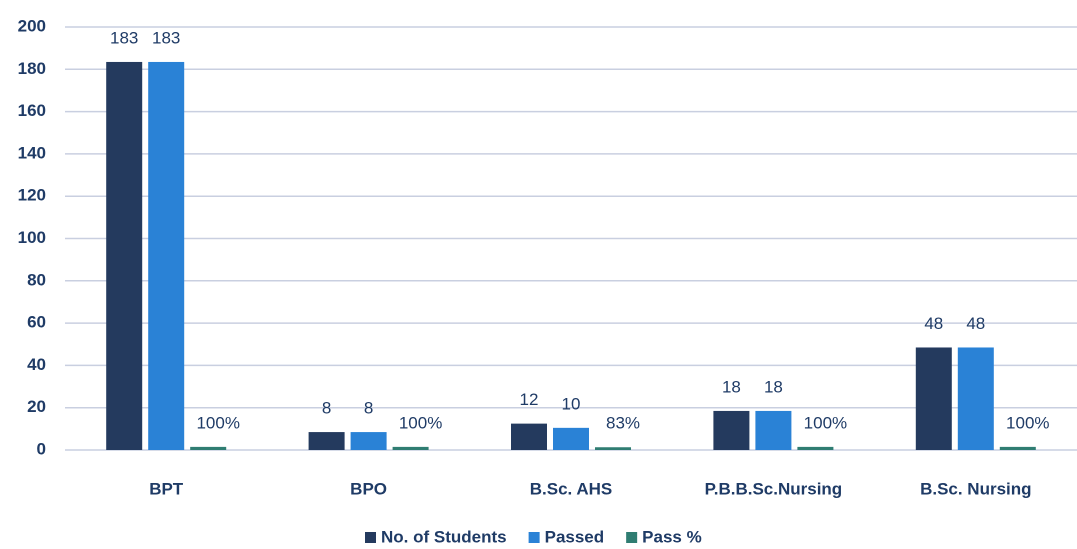 The image size is (1077, 549). What do you see at coordinates (774, 488) in the screenshot?
I see `x-tick-label: P.B.B.Sc.Nursing` at bounding box center [774, 488].